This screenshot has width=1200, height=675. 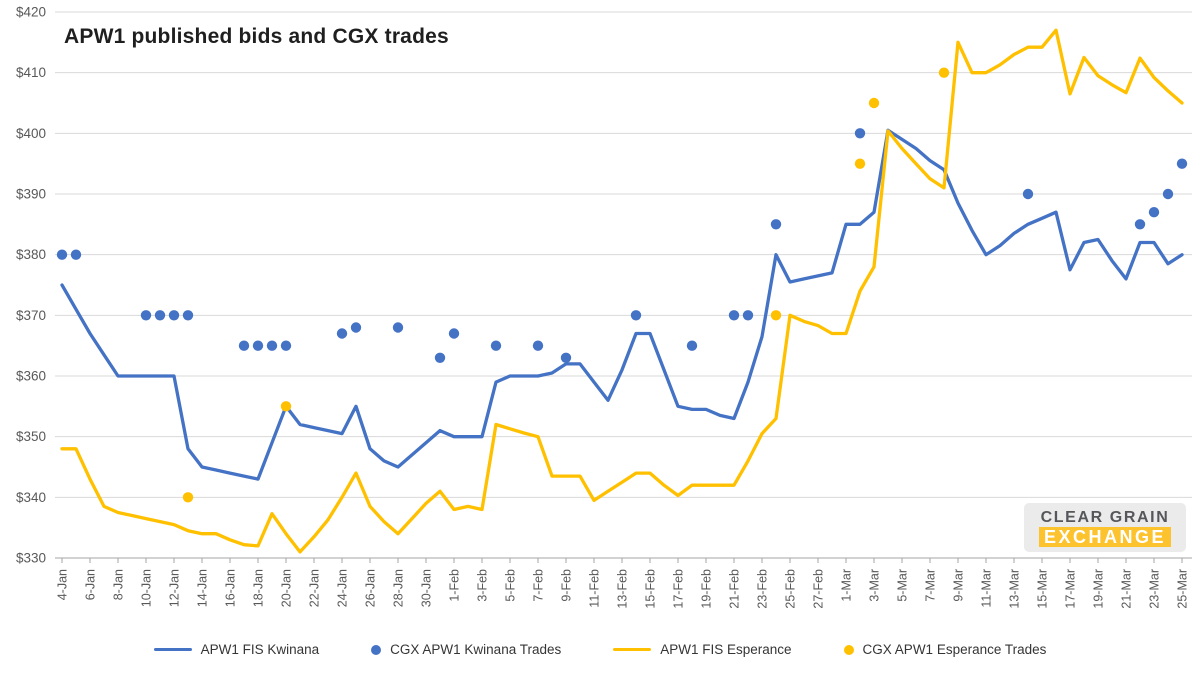 What do you see at coordinates (31, 315) in the screenshot?
I see `y-axis-label: $370` at bounding box center [31, 315].